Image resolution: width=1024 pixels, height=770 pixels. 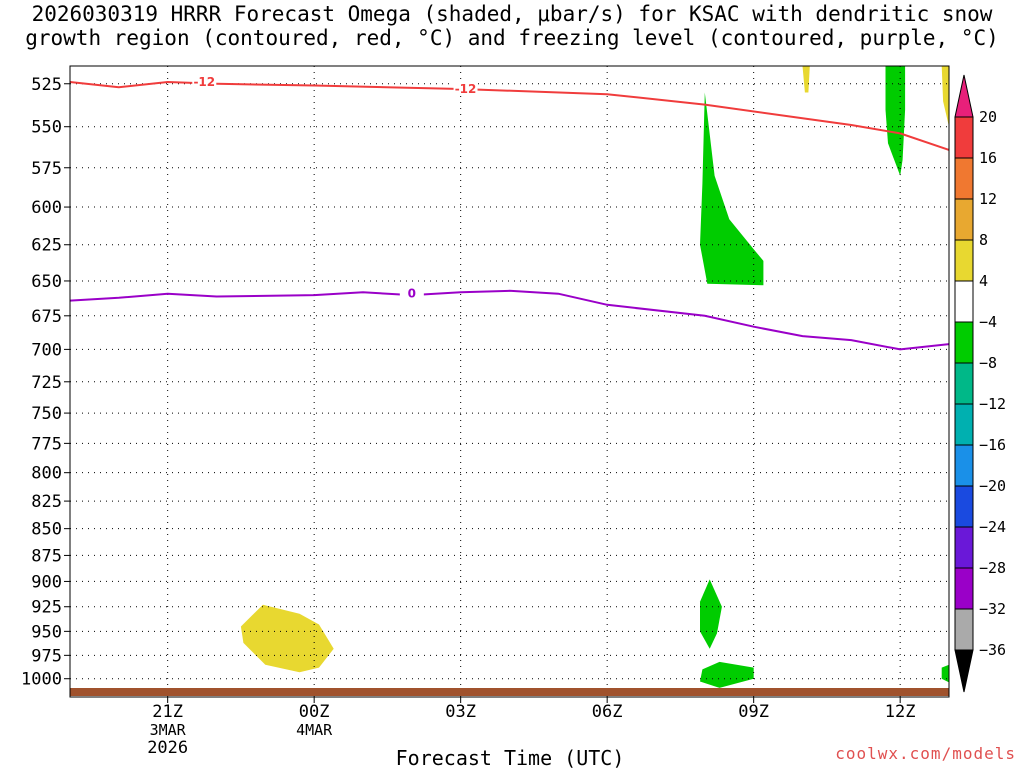 What do you see at coordinates (46, 85) in the screenshot?
I see `y-tick-label: 525` at bounding box center [46, 85].